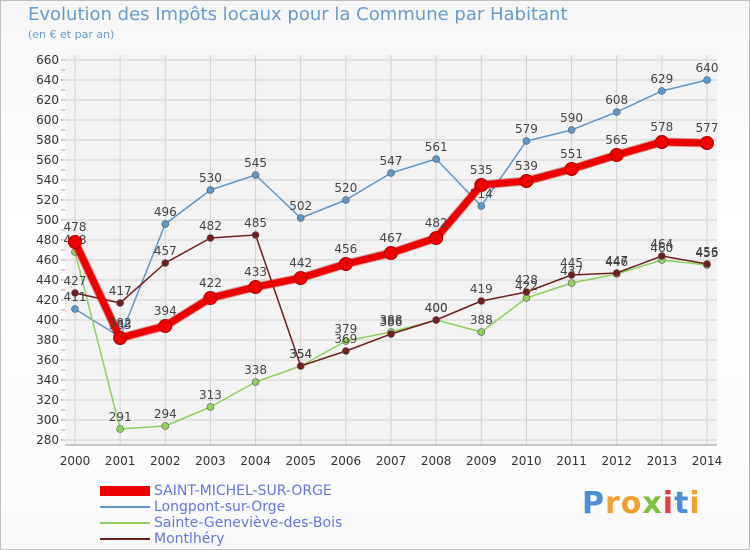 The width and height of the screenshot is (750, 550). Describe the element at coordinates (661, 79) in the screenshot. I see `data-label: 629` at that location.